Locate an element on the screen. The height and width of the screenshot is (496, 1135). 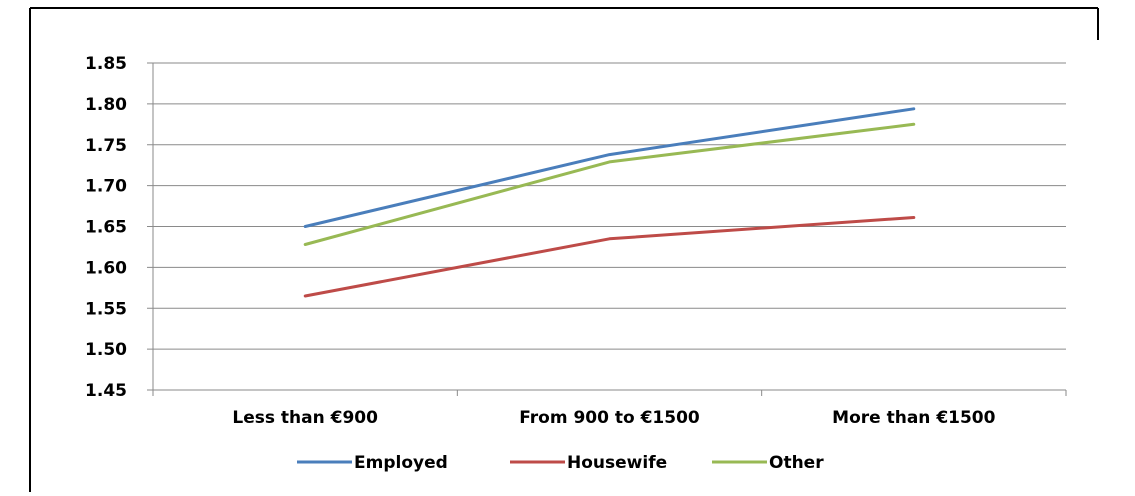
y-tick-label: 1.50 is located at coordinates (106, 350).